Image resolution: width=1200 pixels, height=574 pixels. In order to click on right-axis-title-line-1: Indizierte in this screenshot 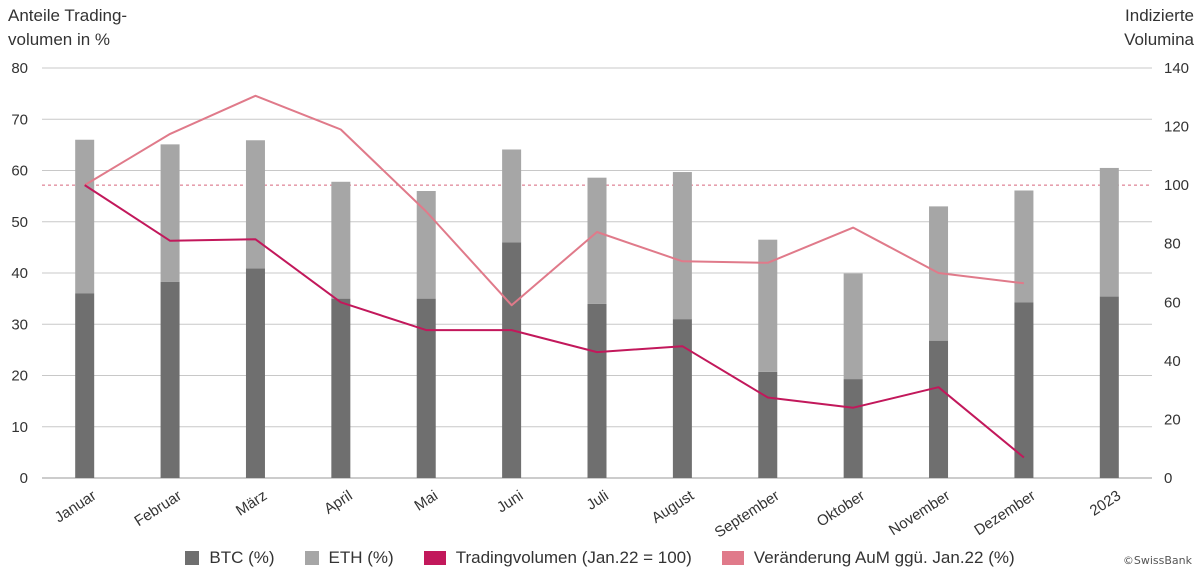, I will do `click(1159, 15)`.